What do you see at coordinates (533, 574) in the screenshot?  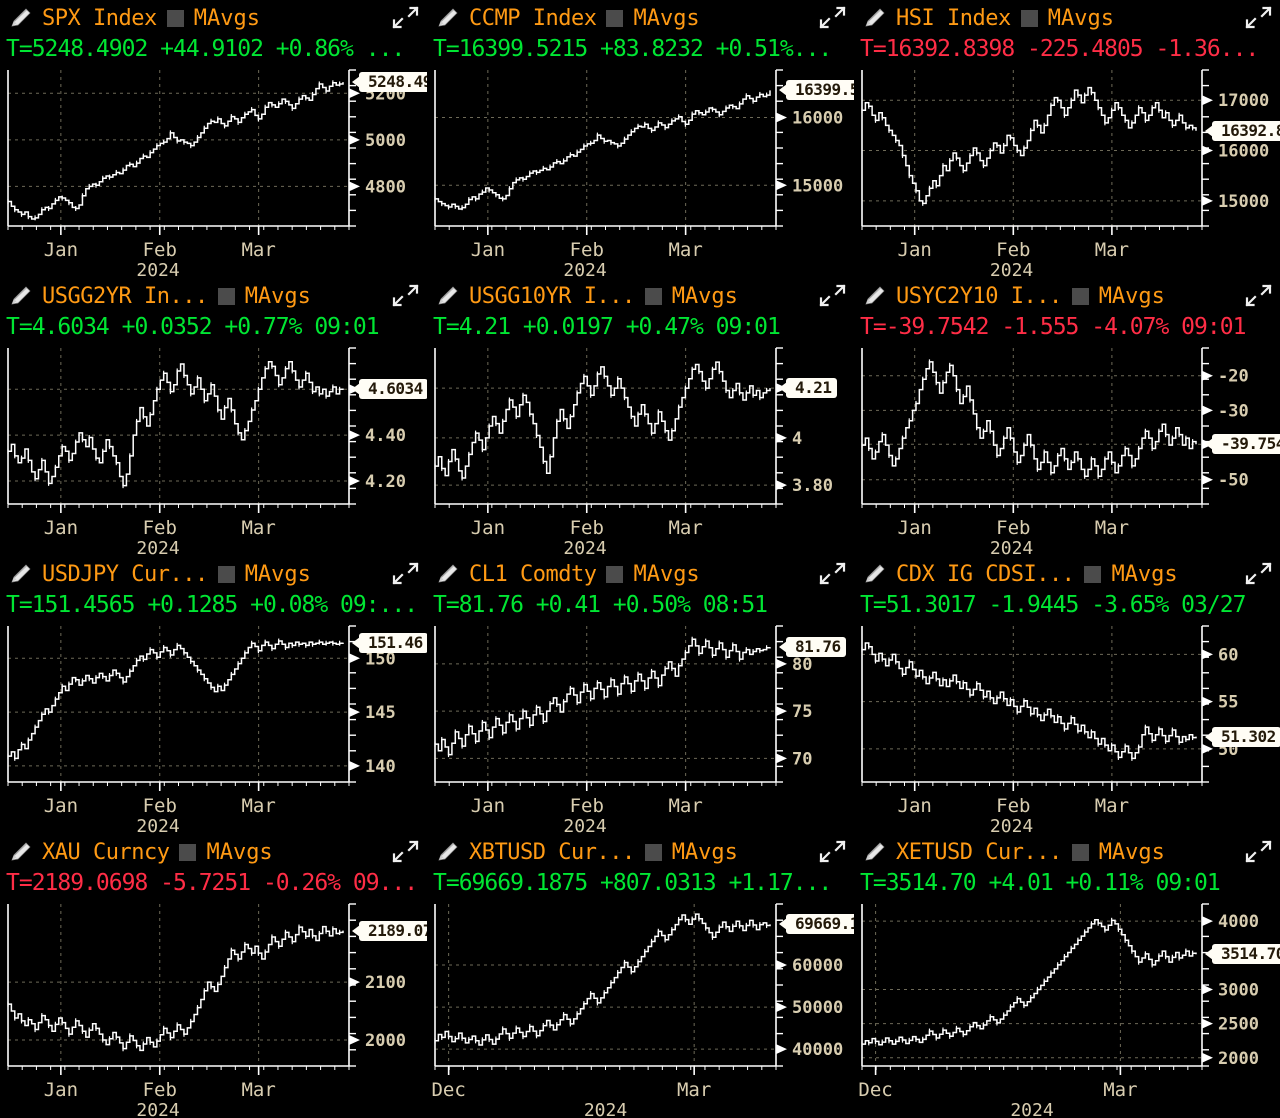 I see `panel-title: CL1 Comdty` at bounding box center [533, 574].